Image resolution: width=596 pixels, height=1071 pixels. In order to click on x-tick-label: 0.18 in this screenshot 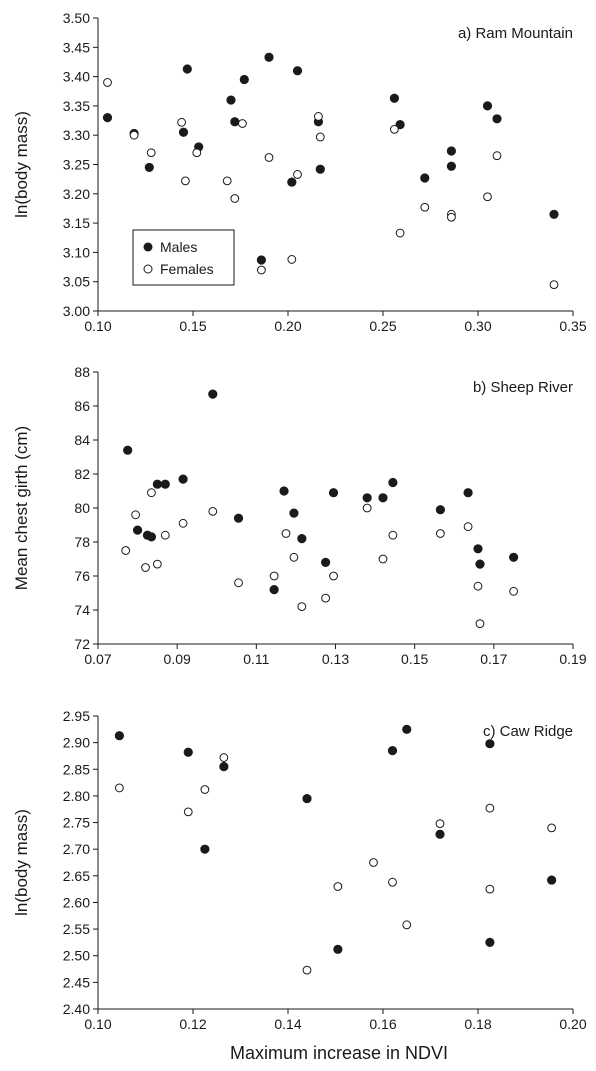, I will do `click(477, 1024)`.